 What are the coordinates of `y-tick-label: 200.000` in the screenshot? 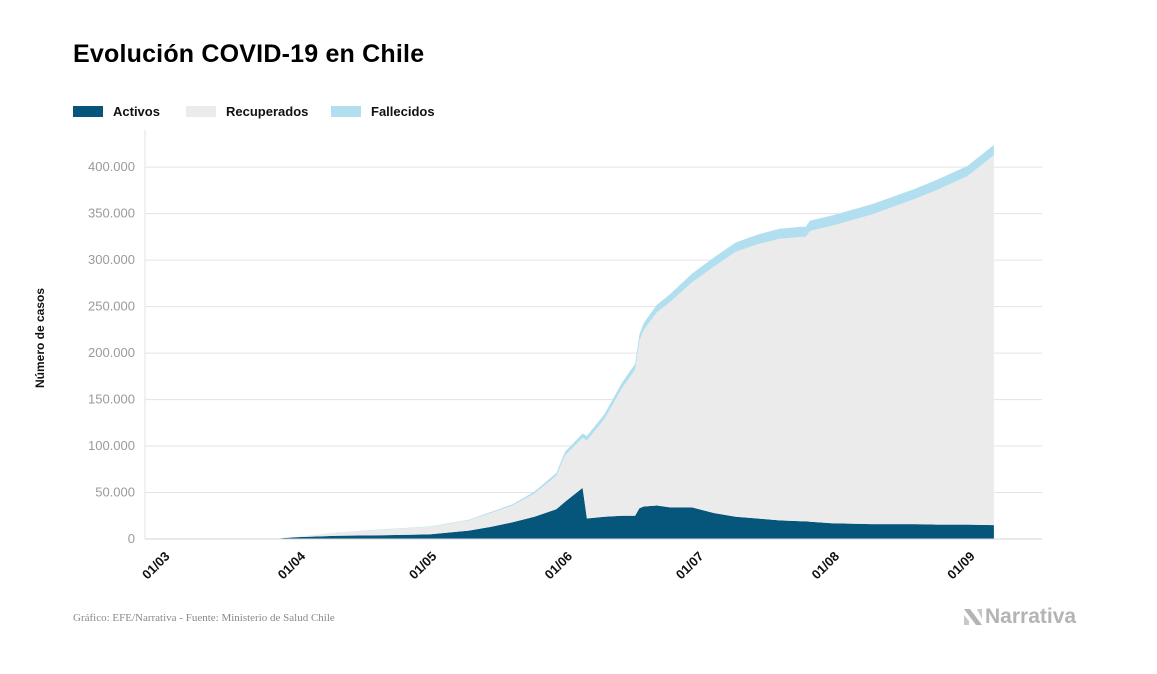 It's located at (111, 352).